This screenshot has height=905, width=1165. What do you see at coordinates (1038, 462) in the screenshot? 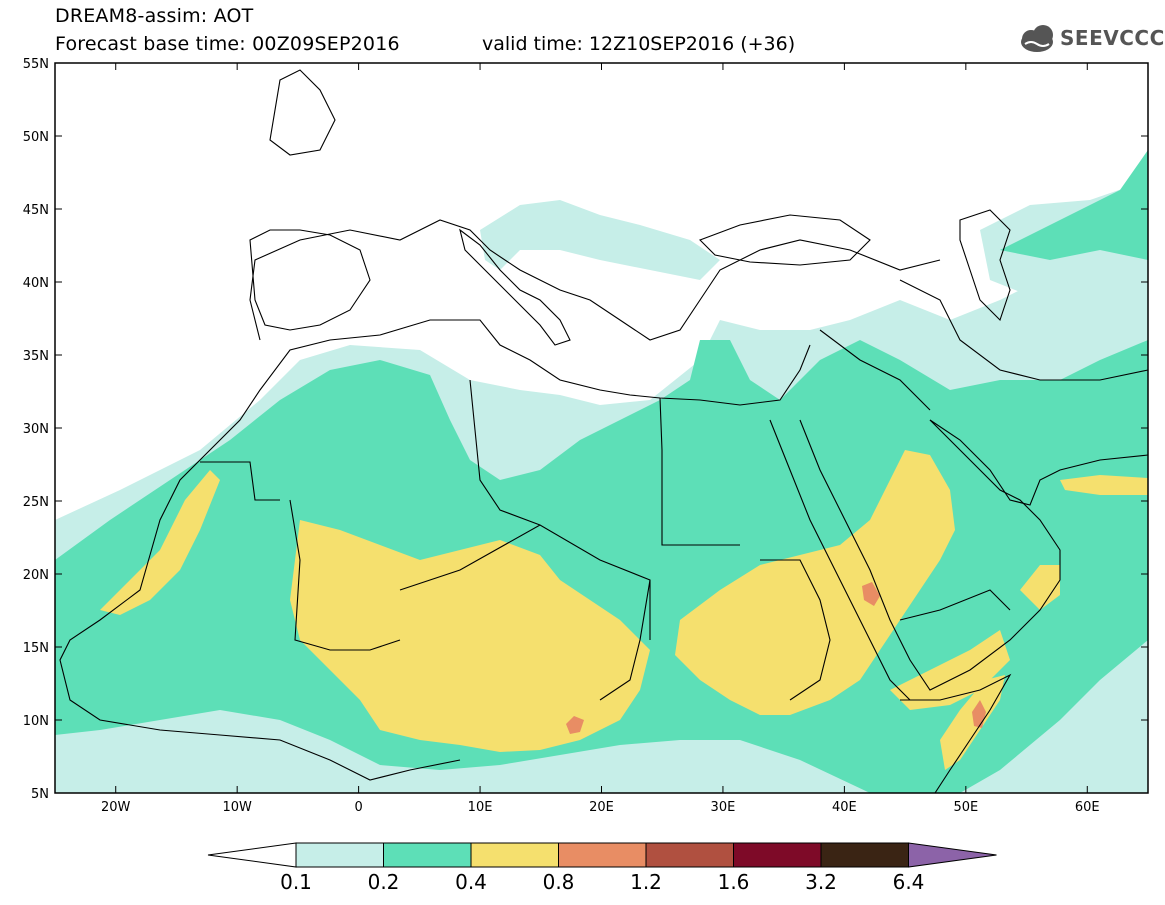
I see `coastline-persian-gulf` at bounding box center [1038, 462].